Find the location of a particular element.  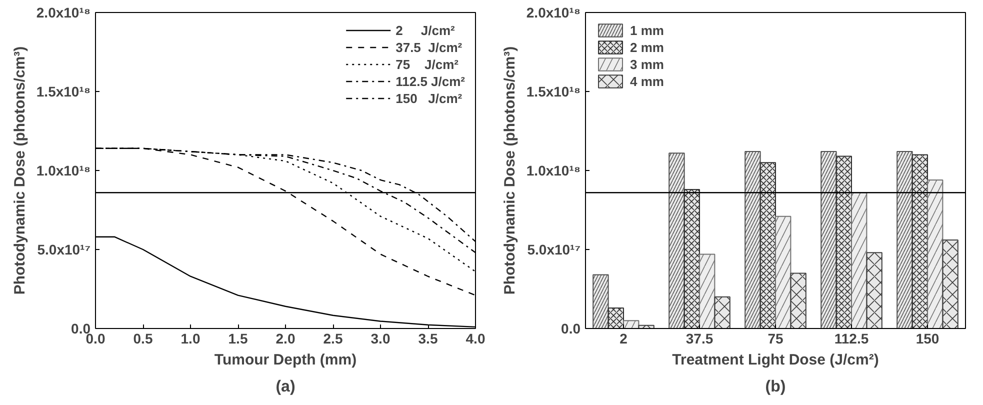

x-tick-label: 37.5 is located at coordinates (700, 338).